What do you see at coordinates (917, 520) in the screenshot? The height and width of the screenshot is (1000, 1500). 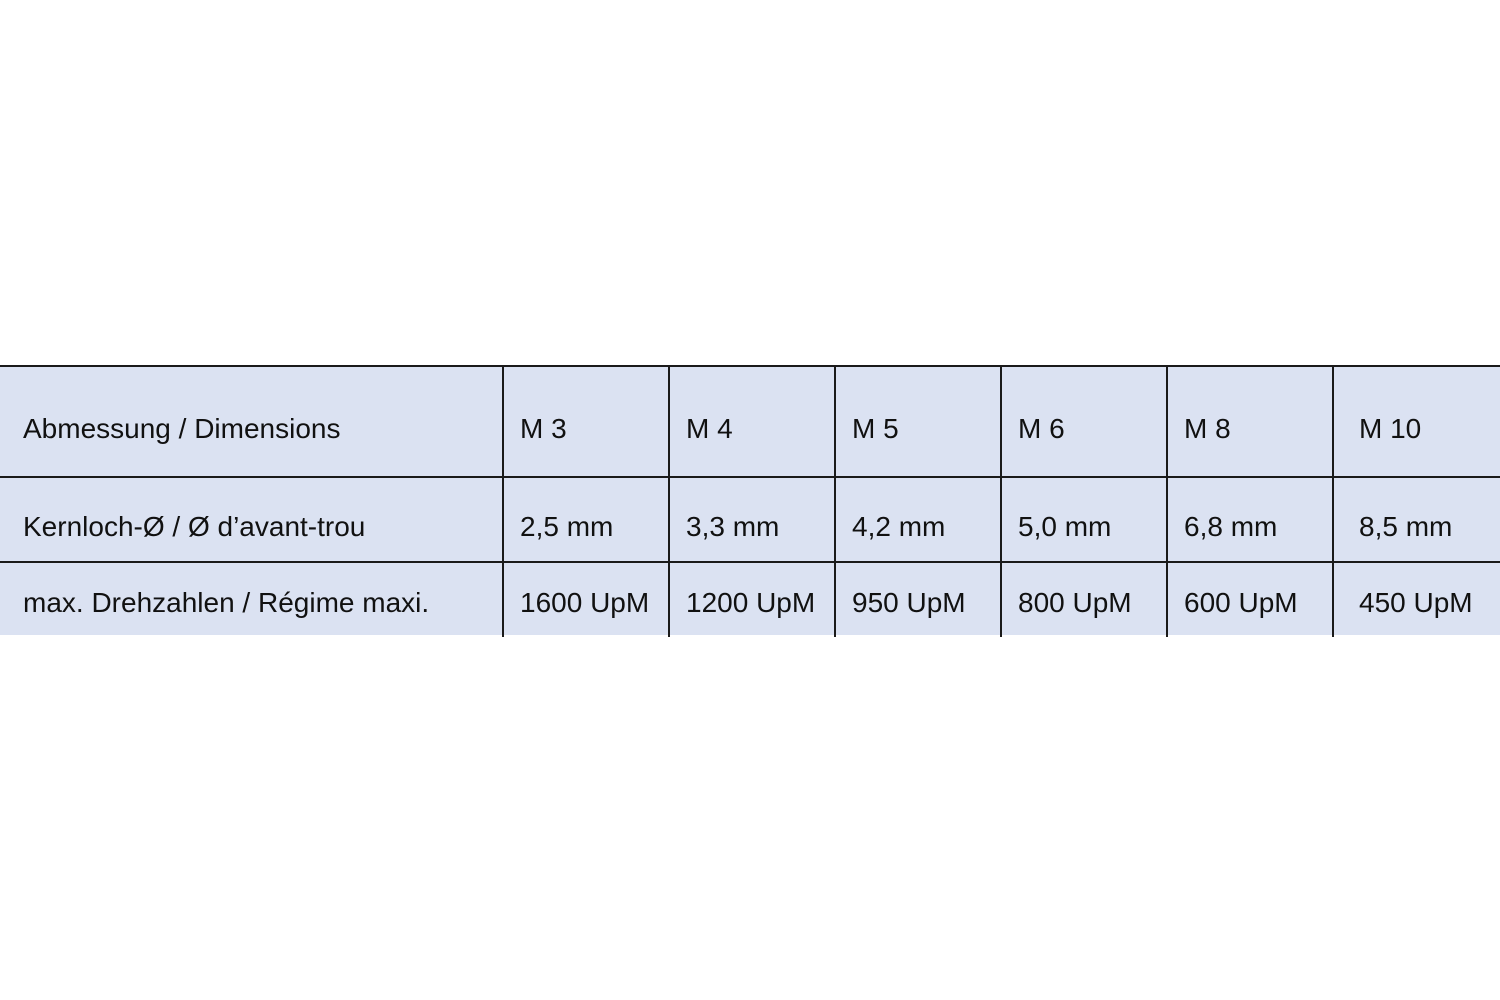 I see `table-cell: 4,2 mm` at bounding box center [917, 520].